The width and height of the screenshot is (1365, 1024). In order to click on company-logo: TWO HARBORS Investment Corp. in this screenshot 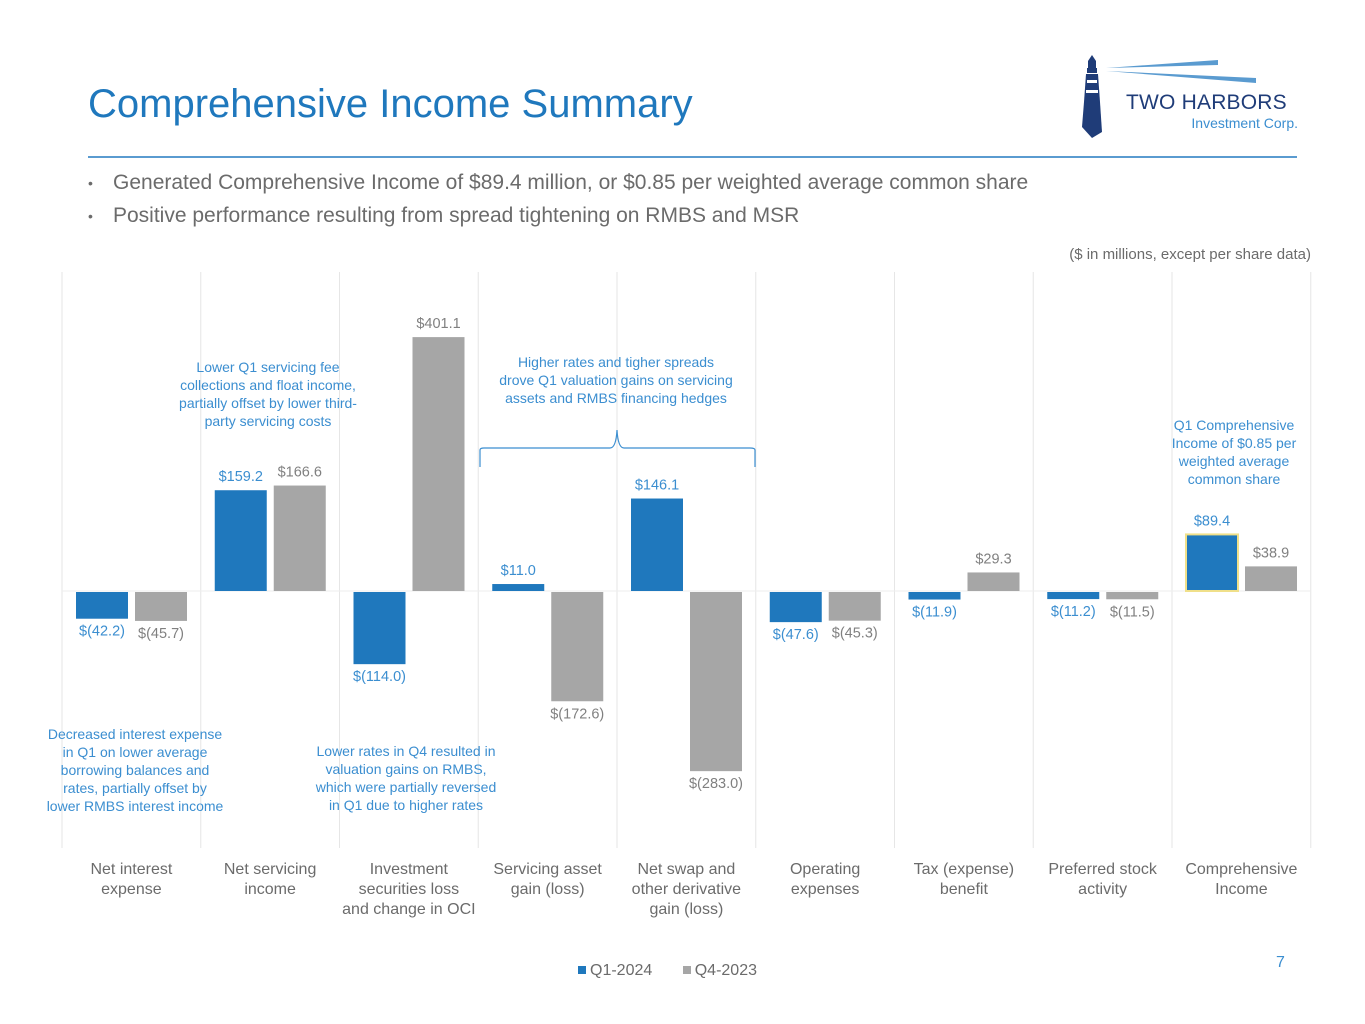, I will do `click(1190, 97)`.